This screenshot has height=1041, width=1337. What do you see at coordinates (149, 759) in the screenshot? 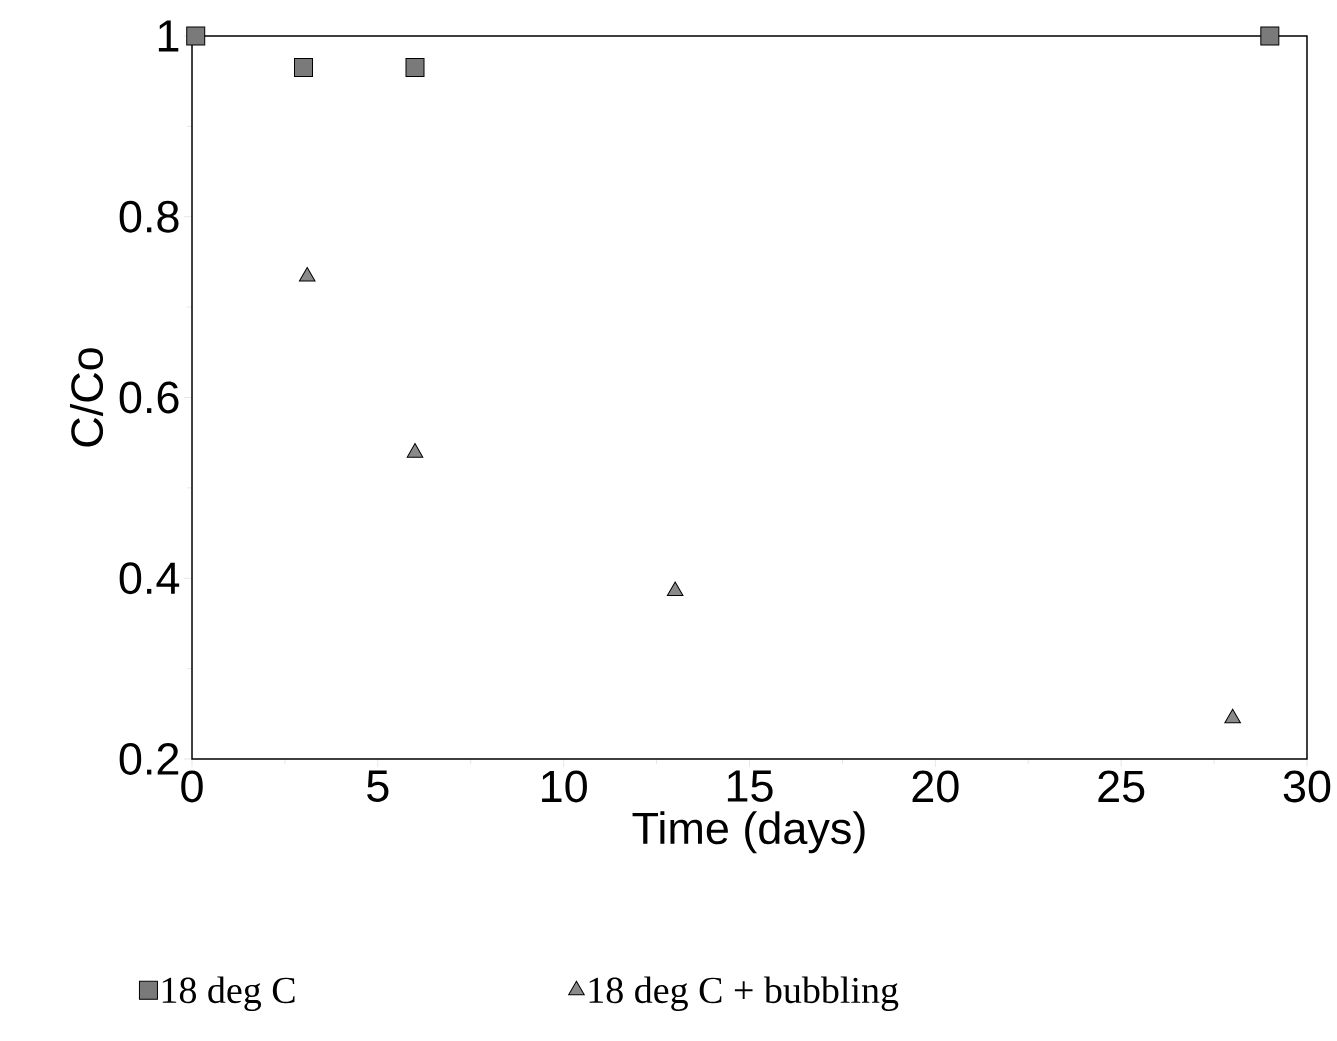
I see `y-tick-label: 0.2` at bounding box center [149, 759].